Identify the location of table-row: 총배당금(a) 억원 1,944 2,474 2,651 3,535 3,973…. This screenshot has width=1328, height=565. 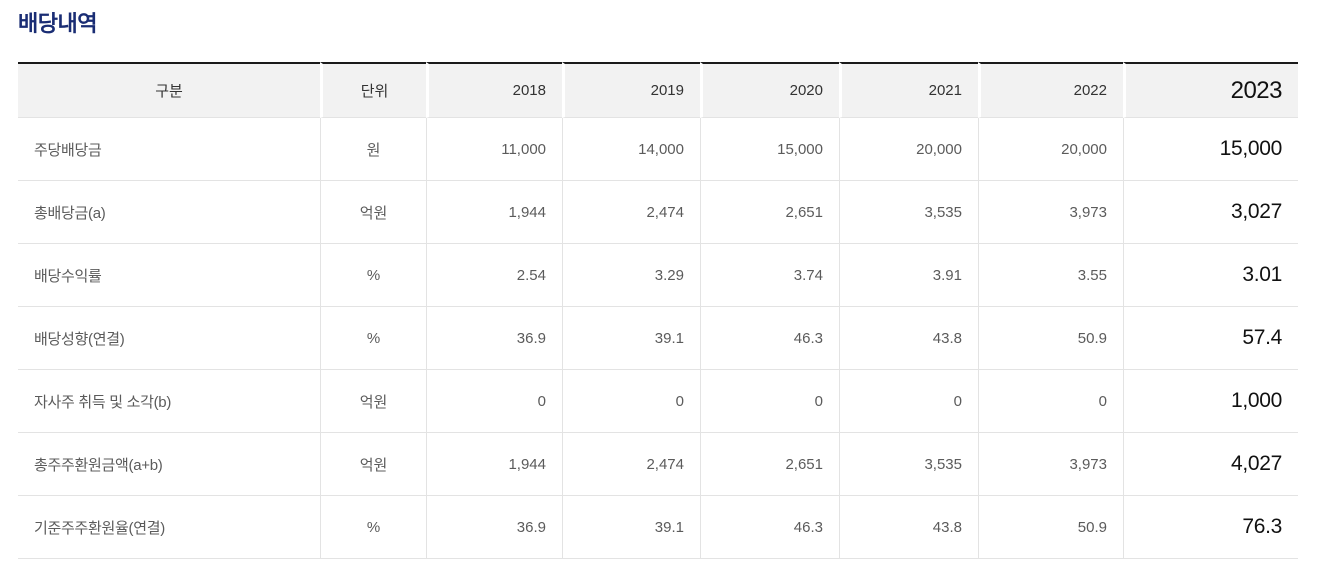
(658, 212).